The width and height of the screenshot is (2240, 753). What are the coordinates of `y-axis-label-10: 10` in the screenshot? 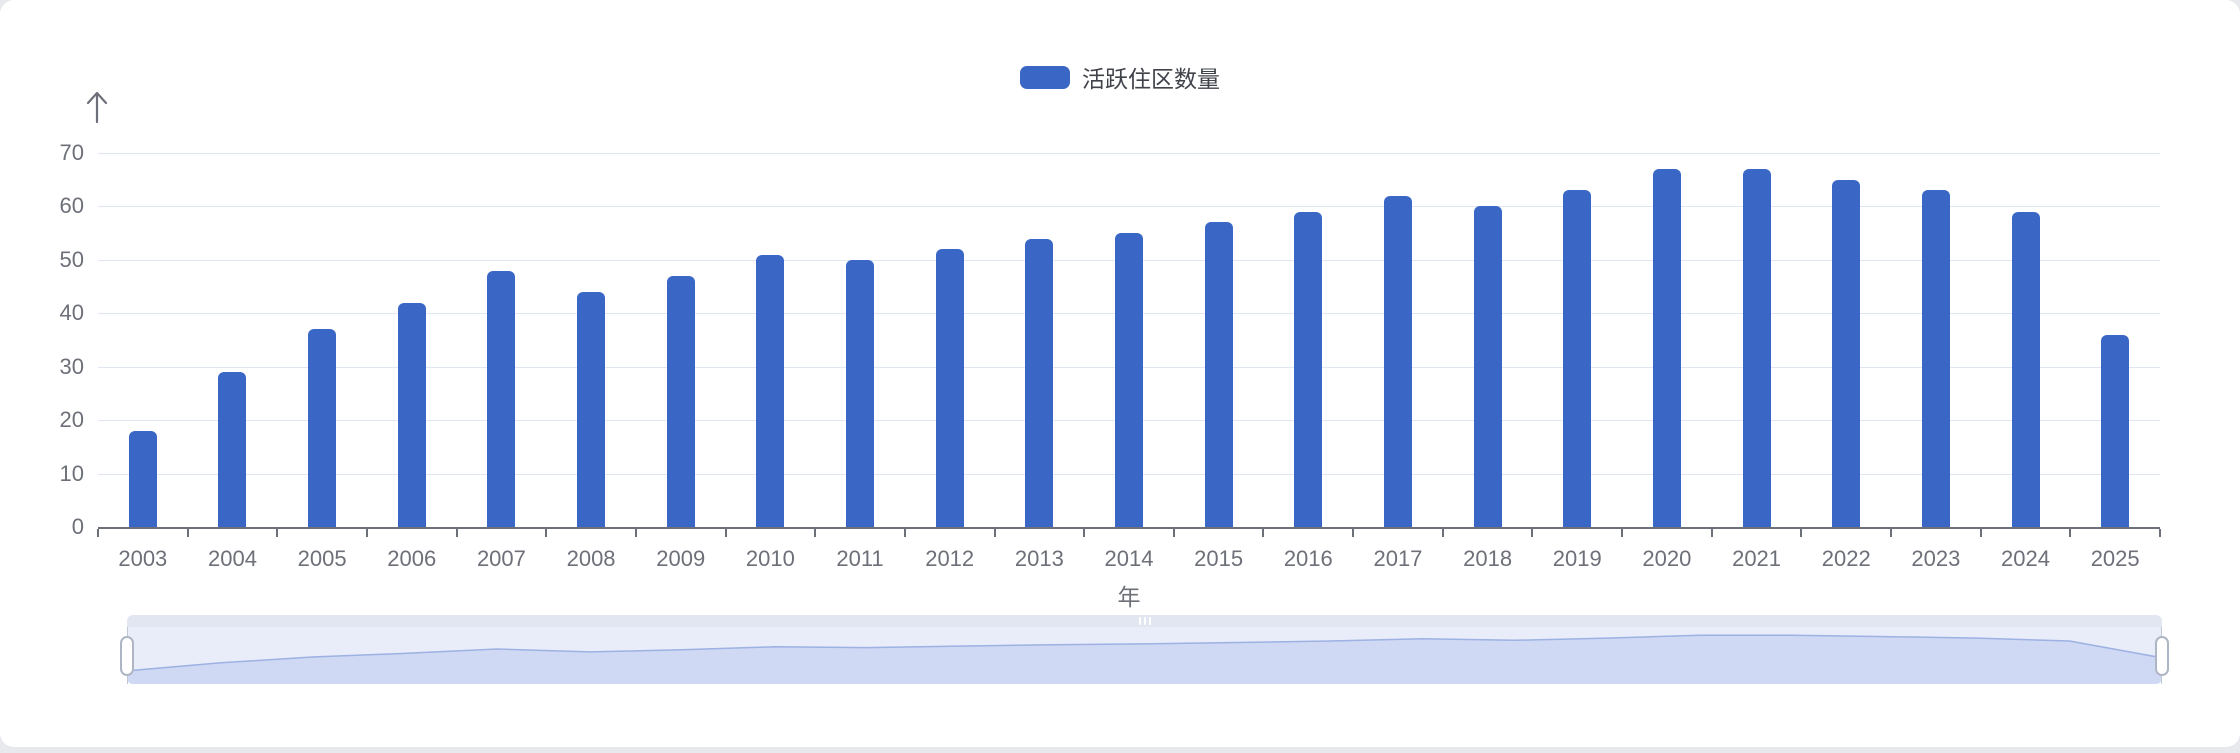 It's located at (71, 473).